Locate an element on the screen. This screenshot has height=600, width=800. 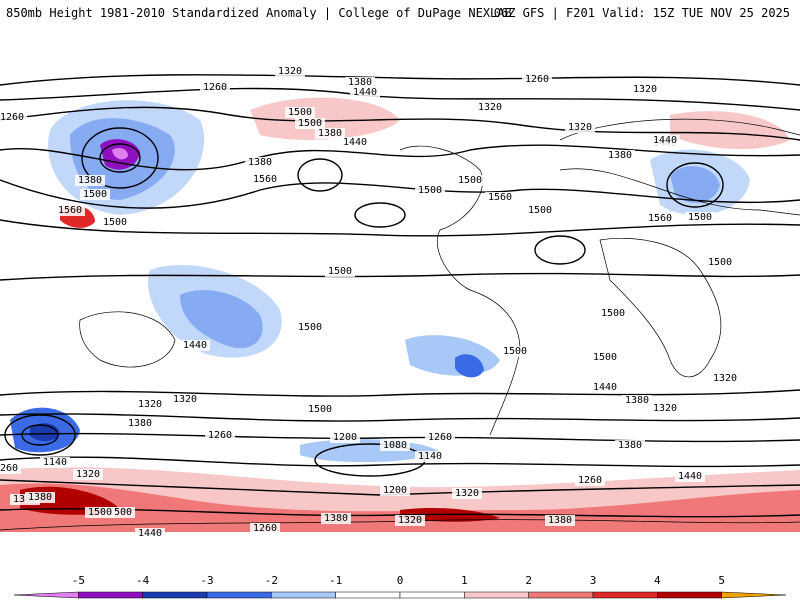
colorbar-tick-label: 1 is located at coordinates (464, 580).